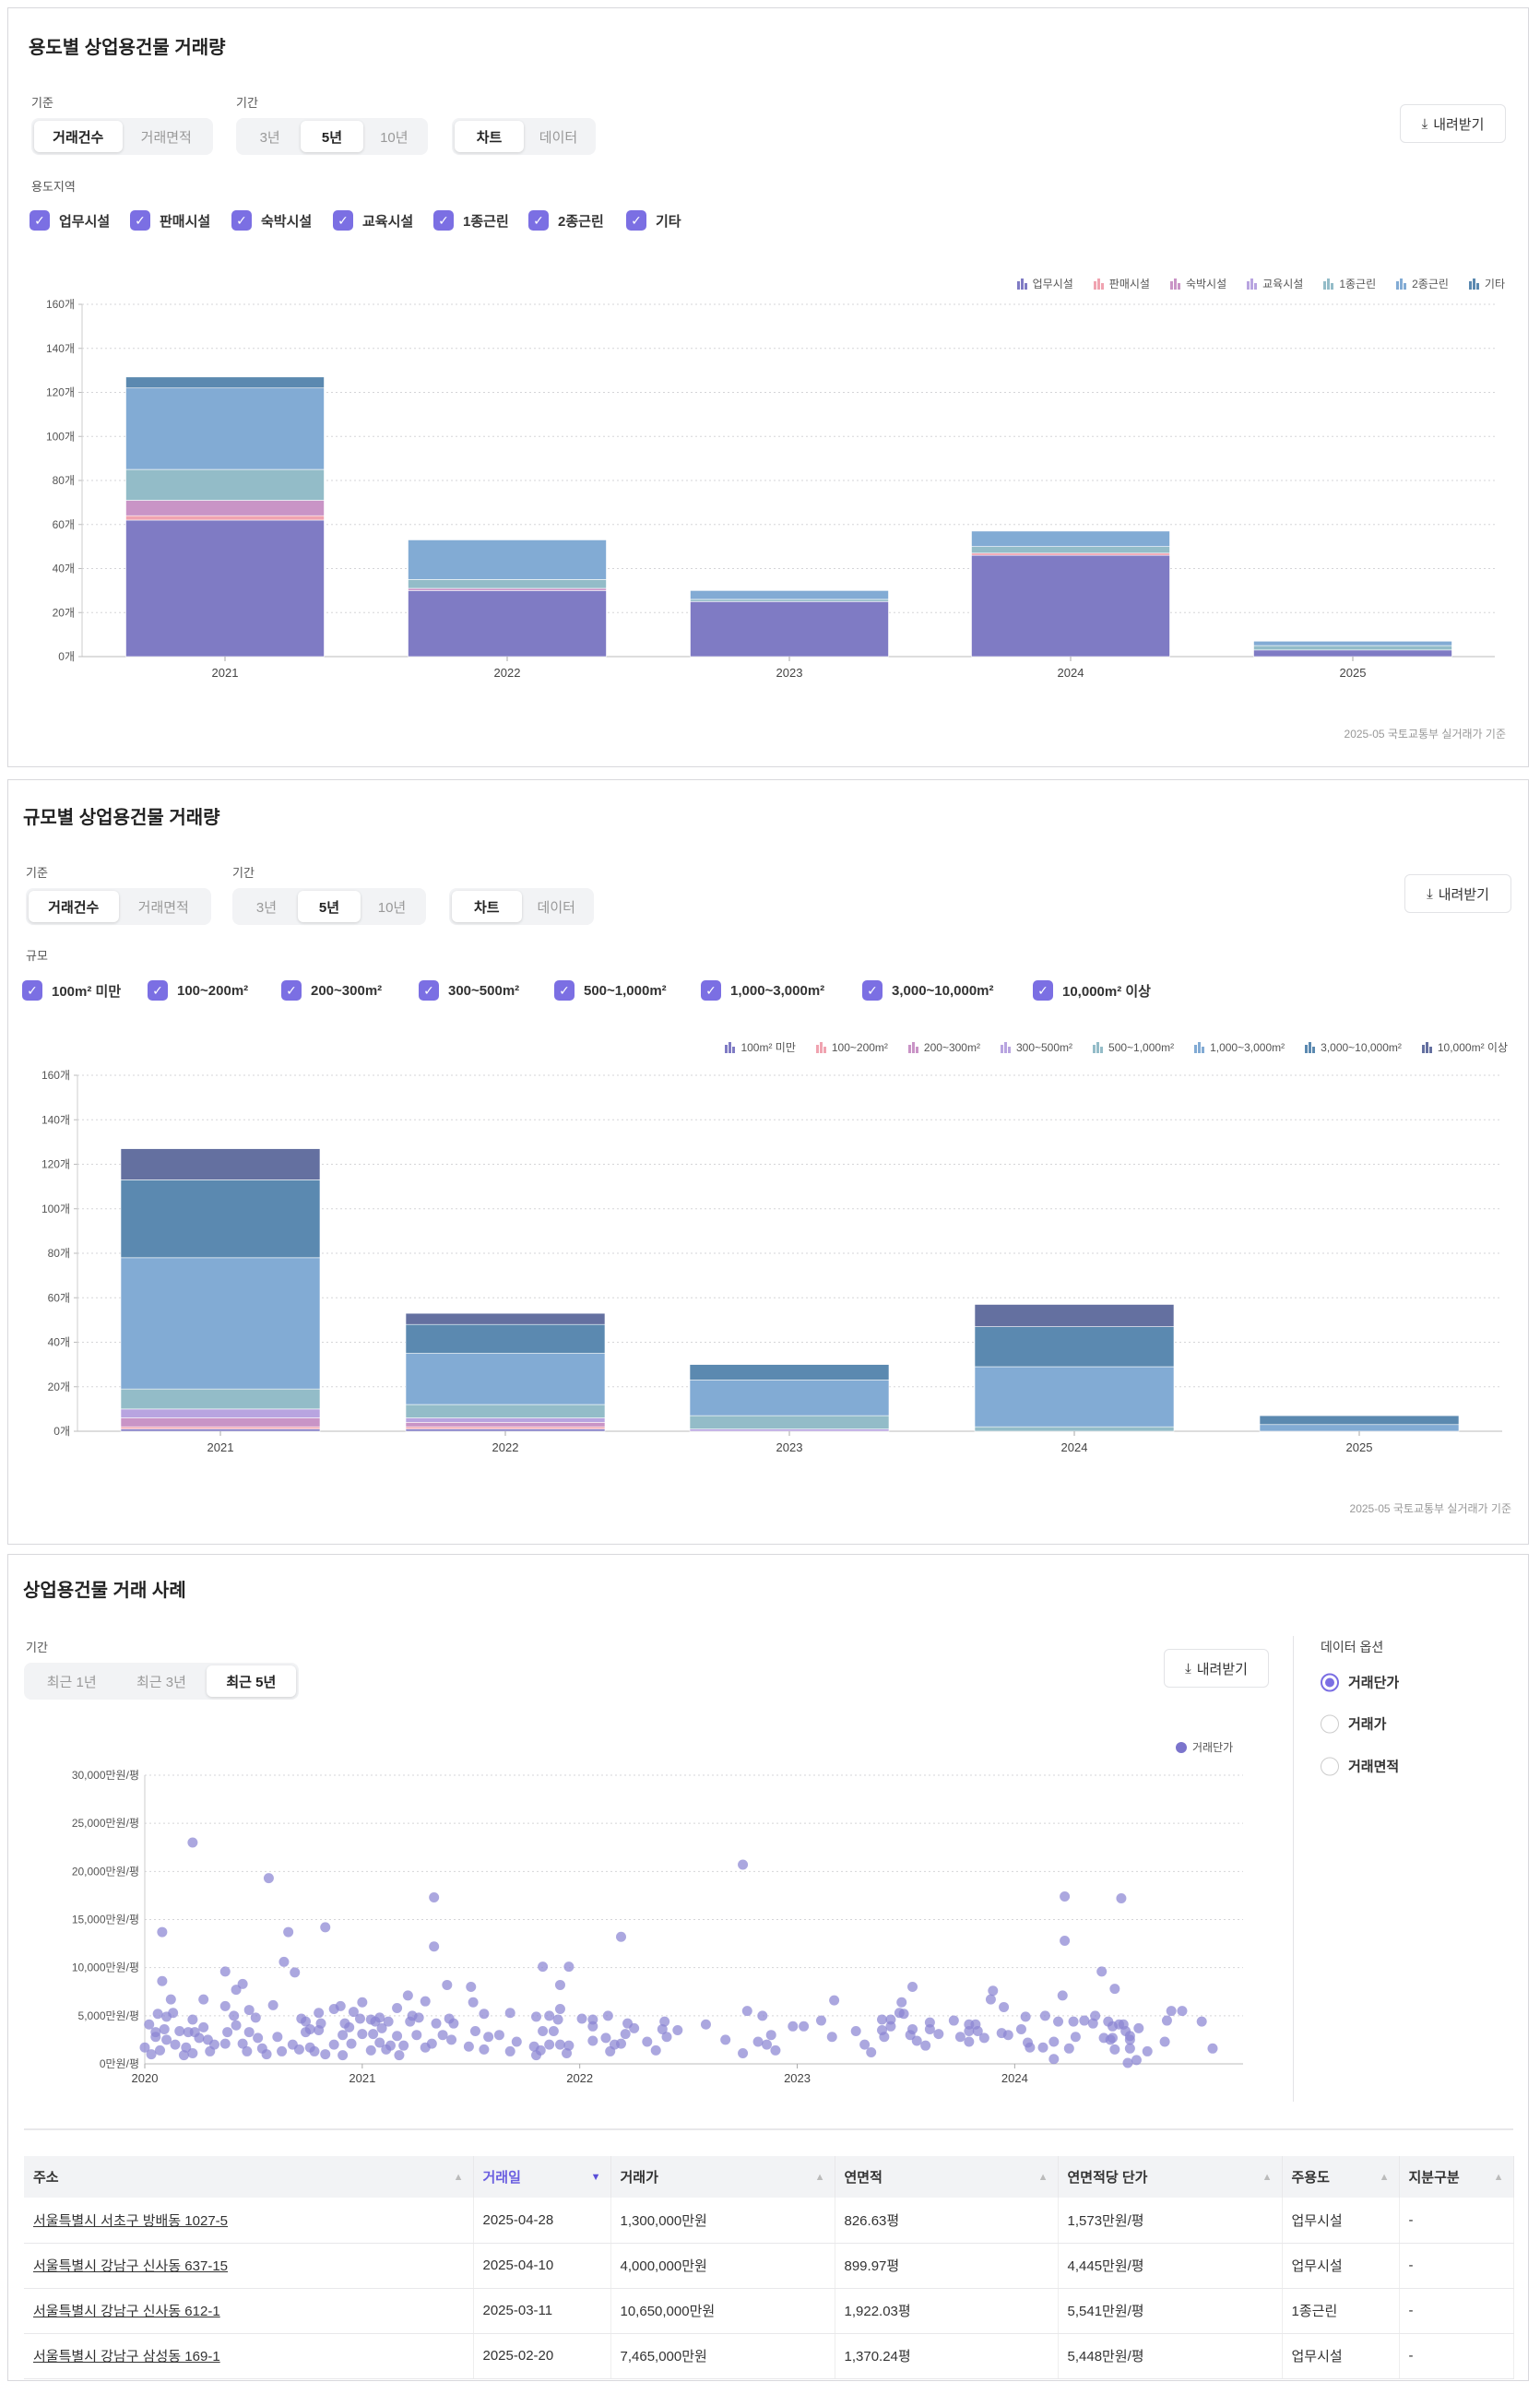  Describe the element at coordinates (1354, 1724) in the screenshot. I see `radio-price: 거래가` at that location.